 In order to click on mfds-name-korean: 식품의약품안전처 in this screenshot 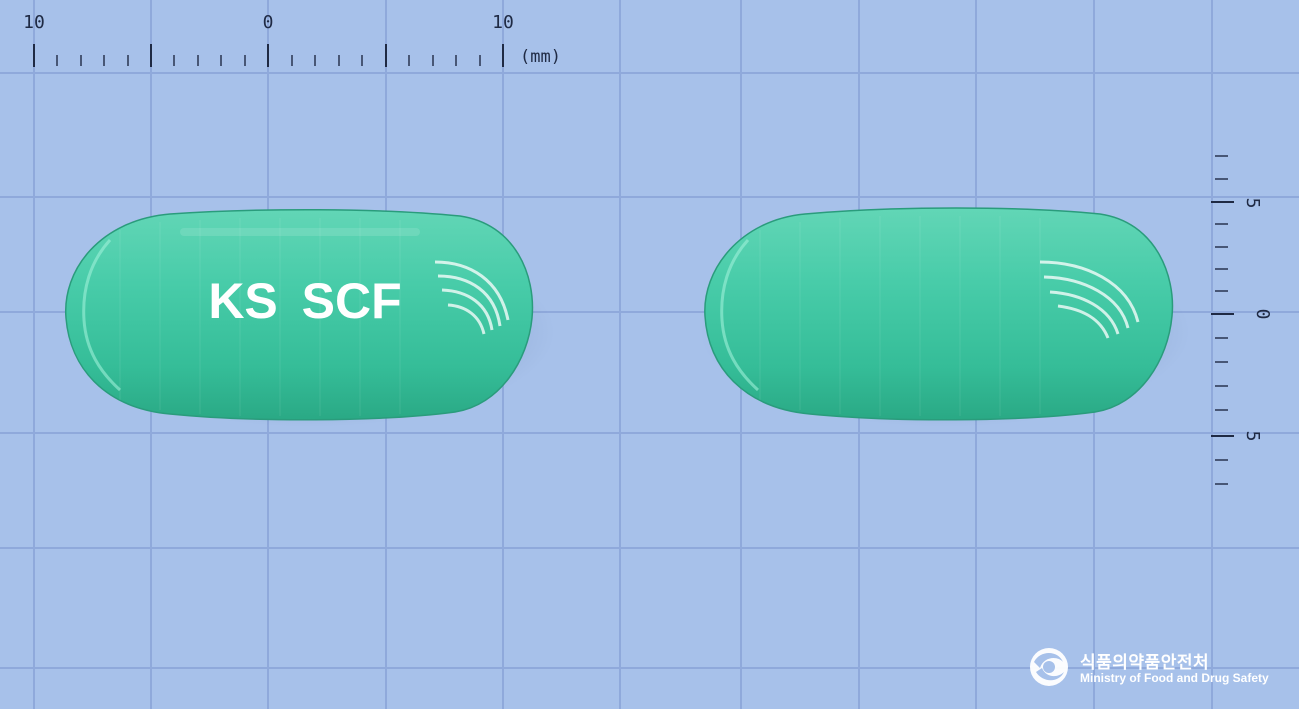, I will do `click(1145, 663)`.